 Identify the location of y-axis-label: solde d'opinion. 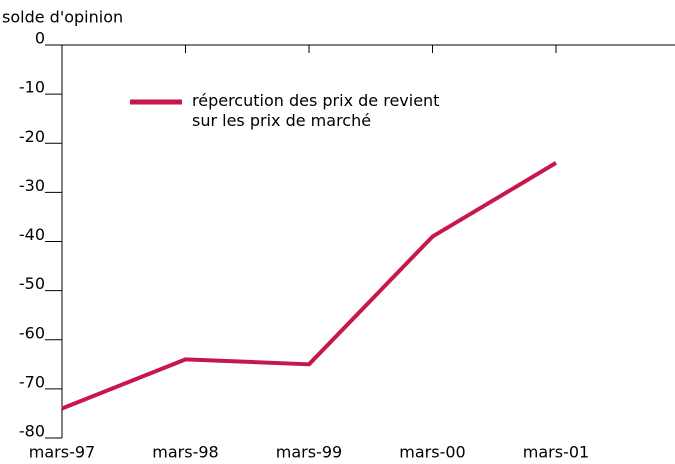
(62, 17).